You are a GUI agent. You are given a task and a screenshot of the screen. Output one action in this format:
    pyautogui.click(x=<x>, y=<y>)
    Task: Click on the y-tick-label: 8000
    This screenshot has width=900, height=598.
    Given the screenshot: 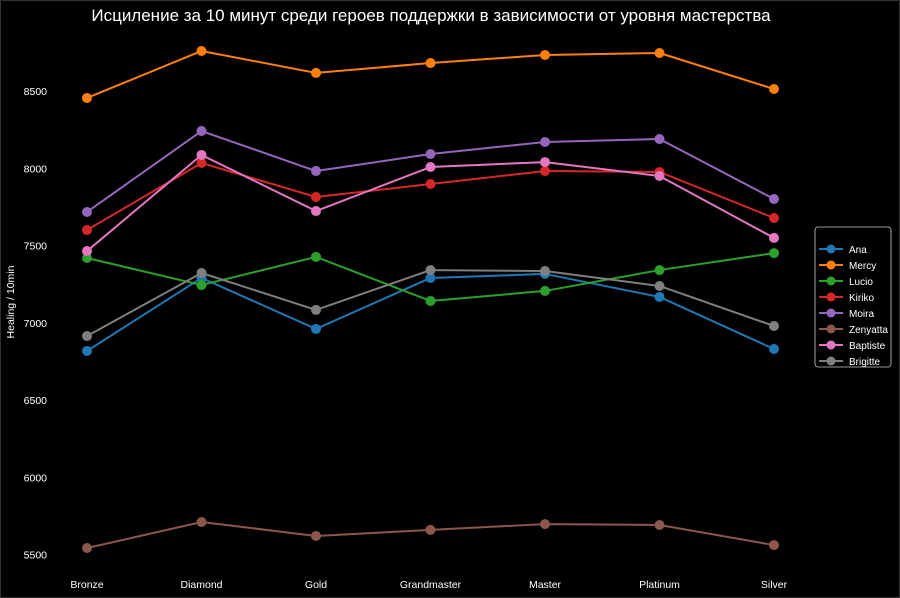 What is the action you would take?
    pyautogui.click(x=36, y=169)
    